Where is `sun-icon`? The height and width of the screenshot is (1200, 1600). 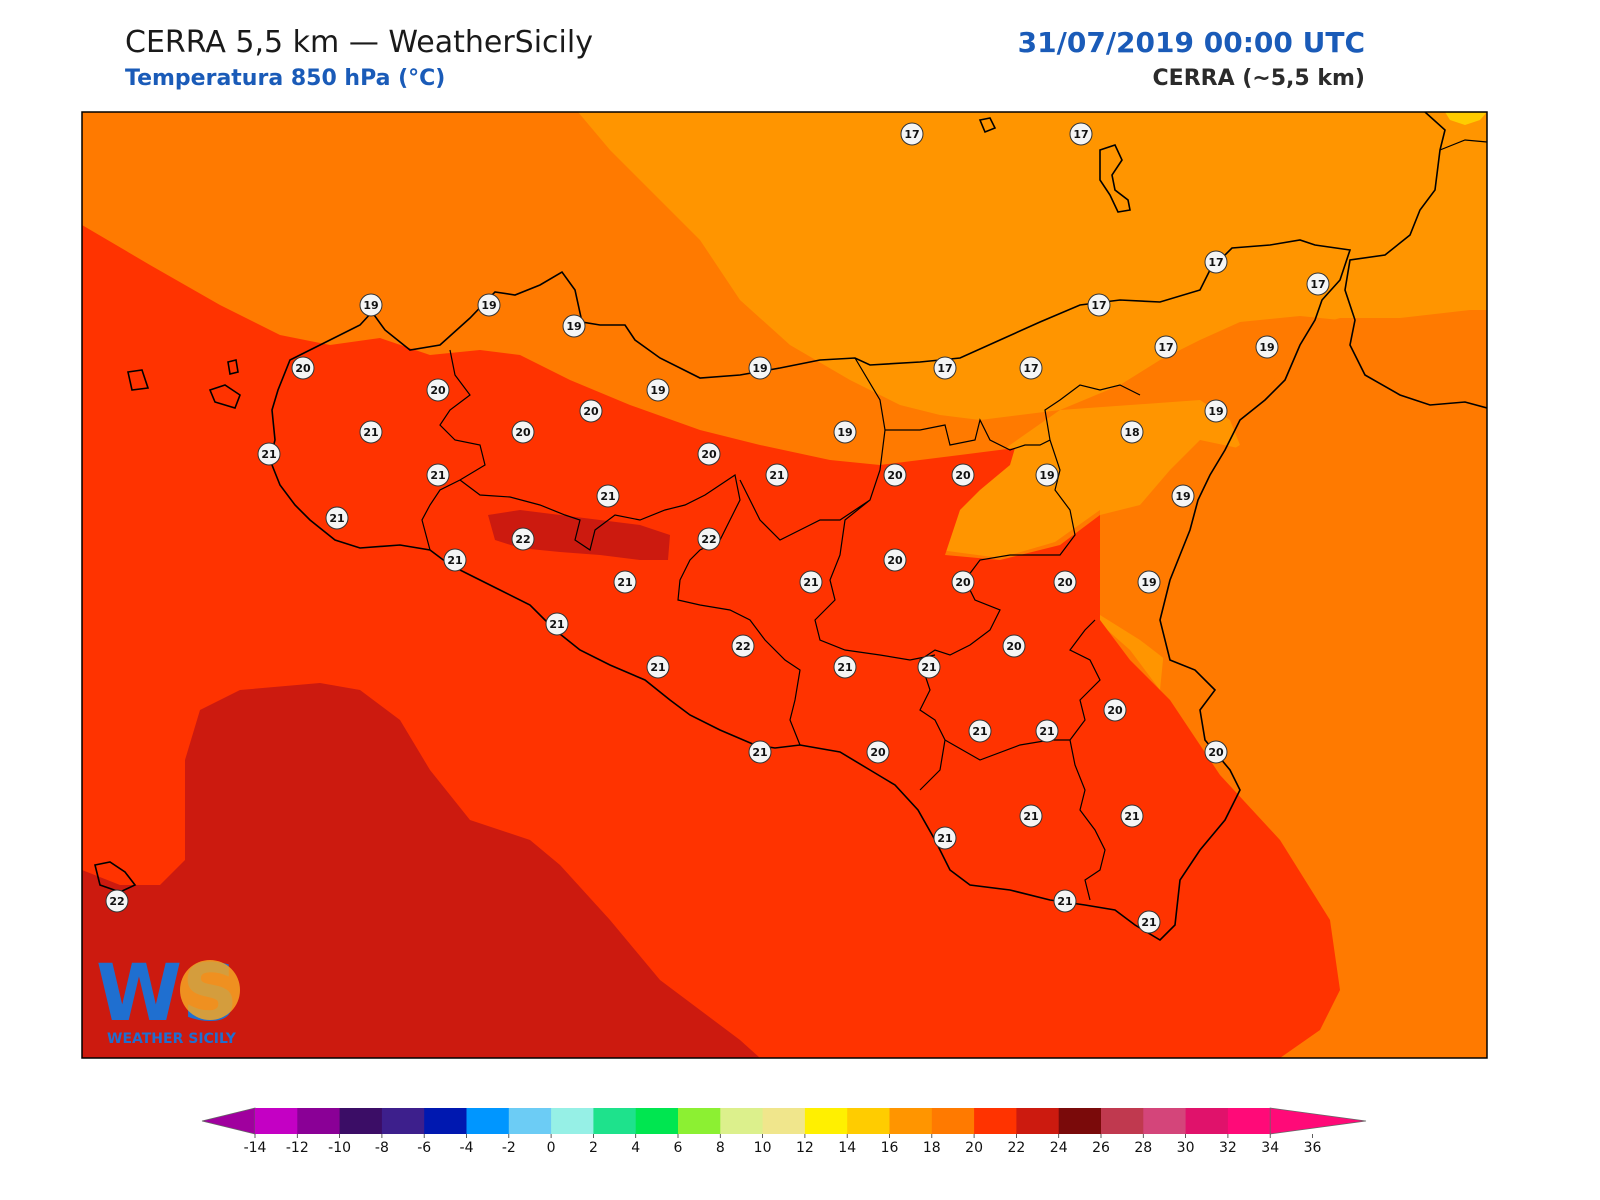 sun-icon is located at coordinates (210, 990).